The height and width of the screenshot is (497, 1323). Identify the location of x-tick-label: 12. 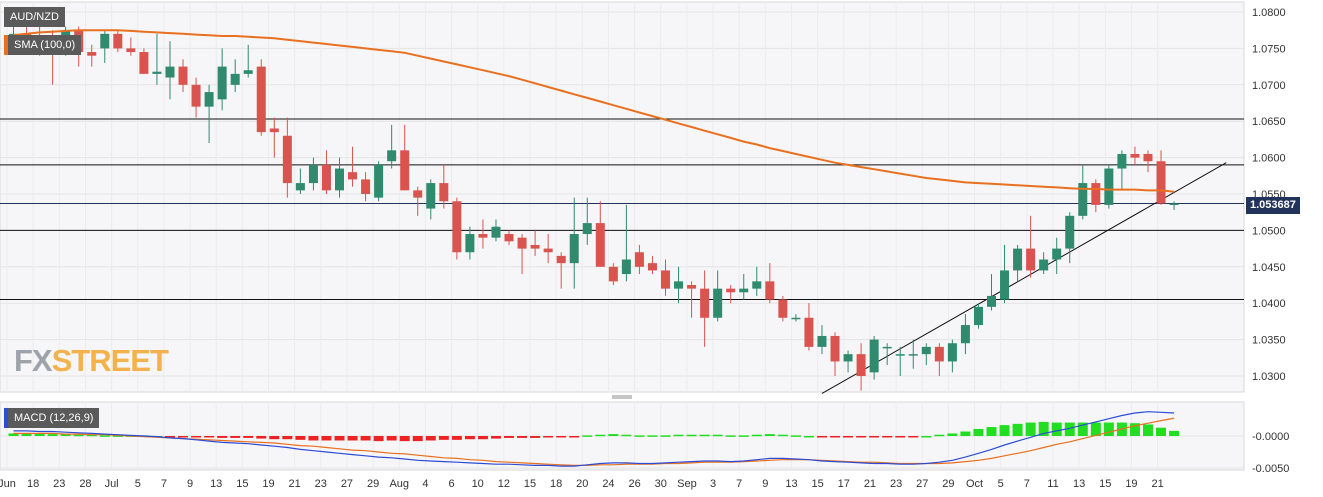
(504, 484).